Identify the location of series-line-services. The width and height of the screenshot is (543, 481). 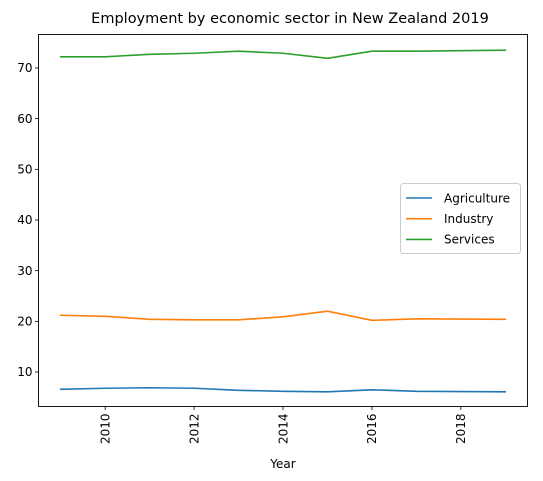
(283, 54).